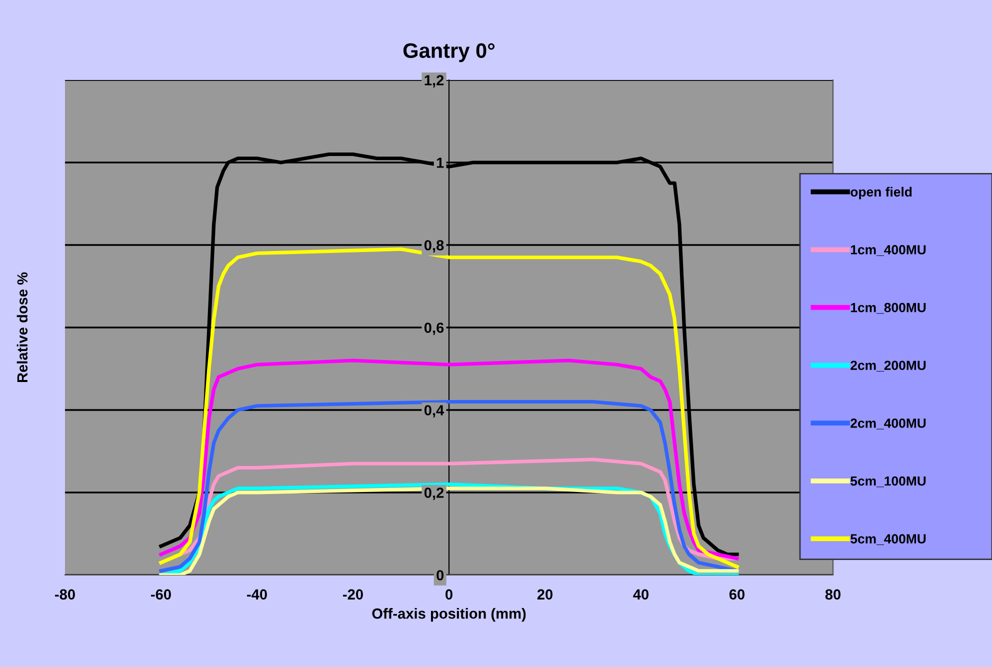 The height and width of the screenshot is (667, 992). Describe the element at coordinates (434, 81) in the screenshot. I see `y-tick-label: 1,2` at that location.